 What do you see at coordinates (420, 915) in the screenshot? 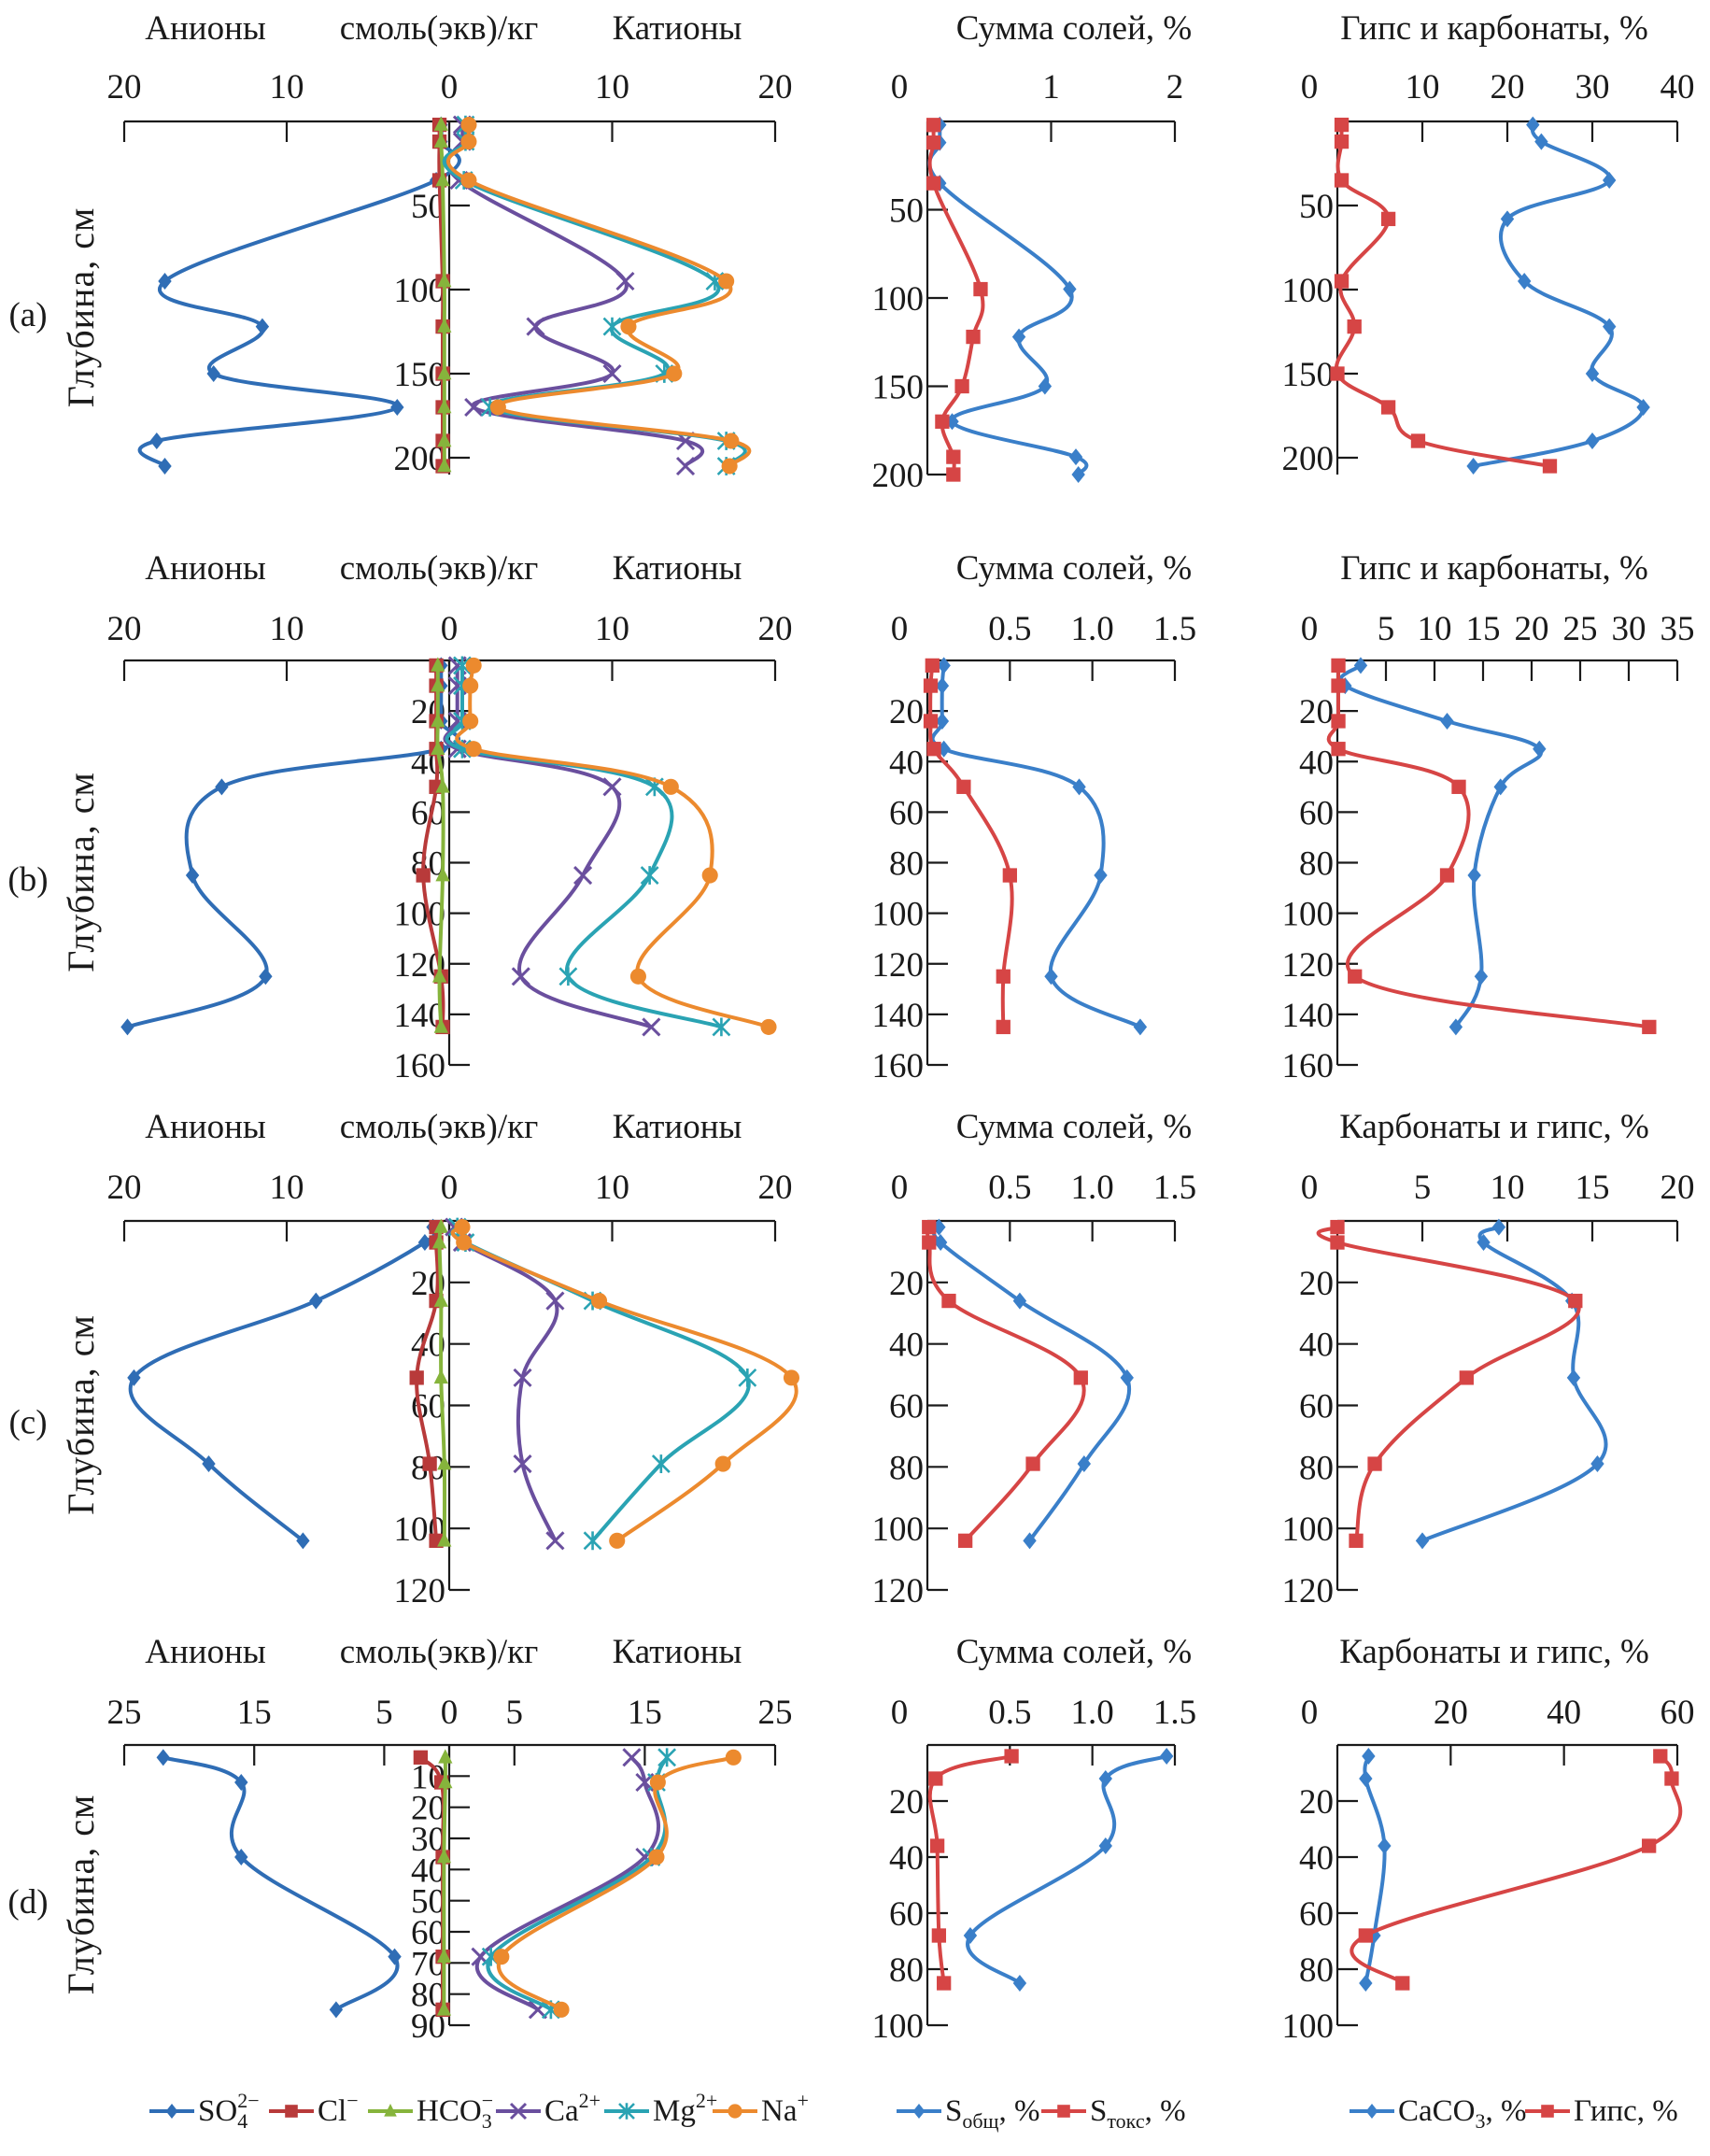
I see `y-tick-label: 100` at bounding box center [420, 915].